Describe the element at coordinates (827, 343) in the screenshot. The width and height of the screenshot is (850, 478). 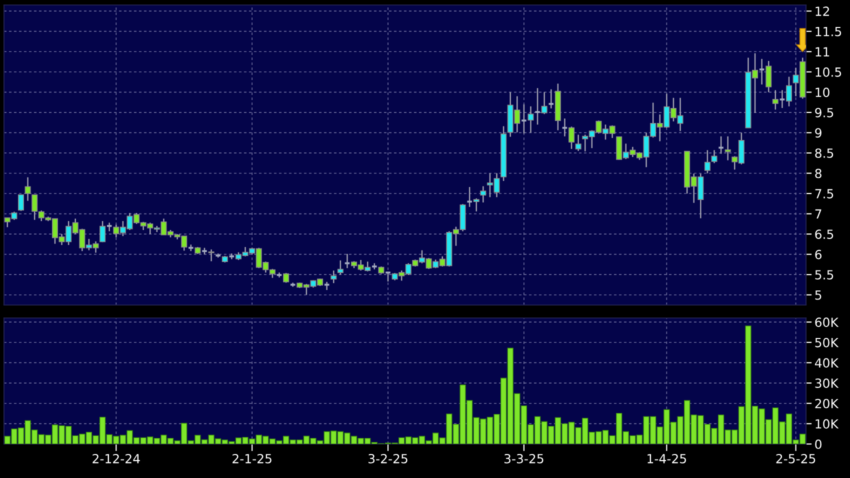
I see `y-tick-label: 50K` at that location.